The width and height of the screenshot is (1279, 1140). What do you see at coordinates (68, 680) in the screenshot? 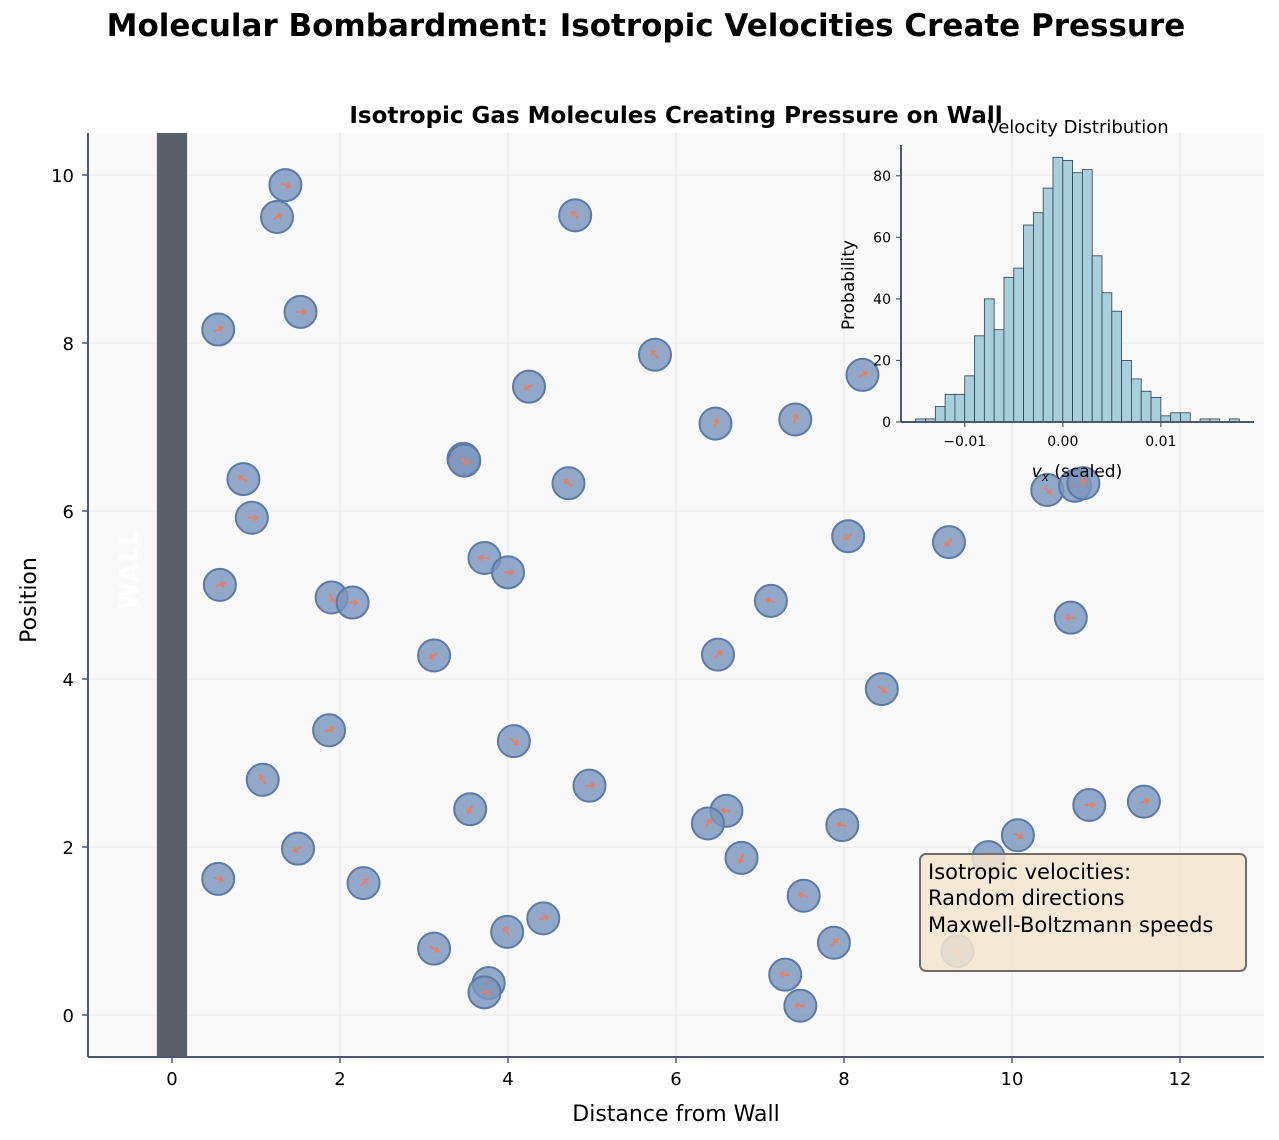
I see `main-y-tick-label: 4` at bounding box center [68, 680].